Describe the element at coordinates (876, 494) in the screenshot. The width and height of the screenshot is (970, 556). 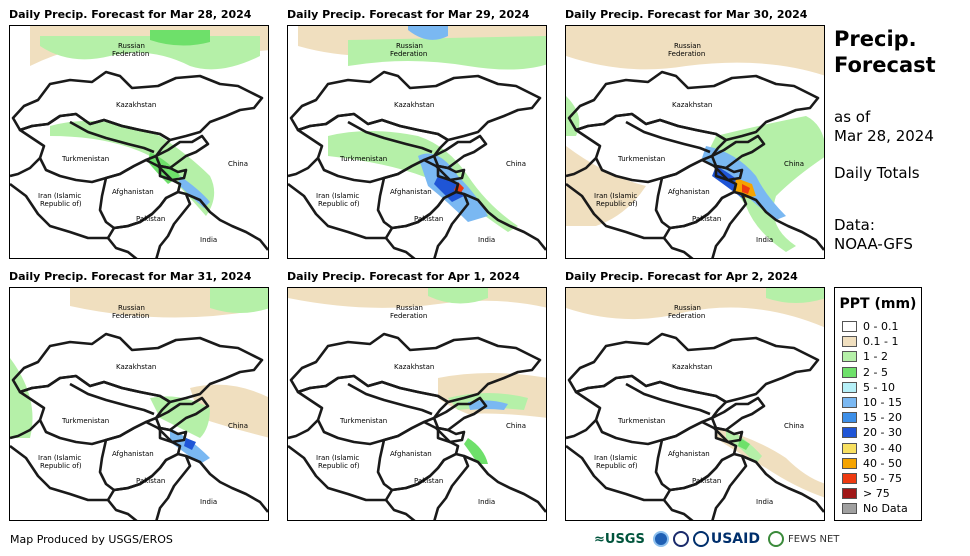
I see `legend-label: > 75` at that location.